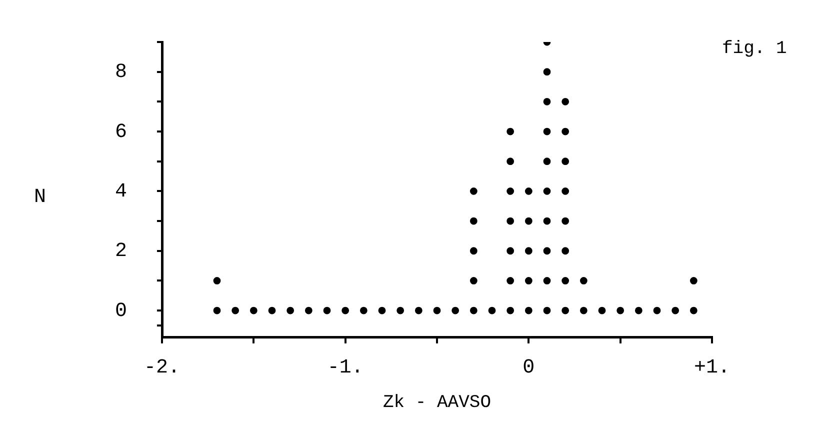 The image size is (836, 425). Describe the element at coordinates (120, 132) in the screenshot. I see `y-tick-label: 6` at that location.